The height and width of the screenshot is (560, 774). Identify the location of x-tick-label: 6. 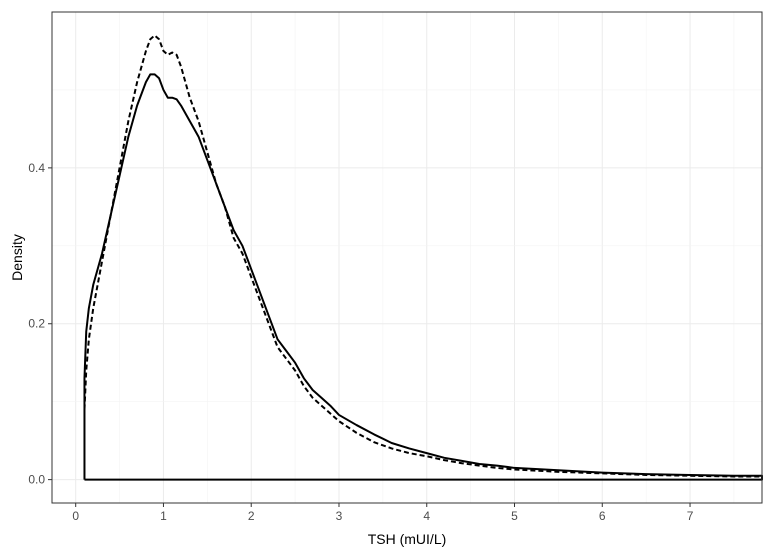
(602, 516).